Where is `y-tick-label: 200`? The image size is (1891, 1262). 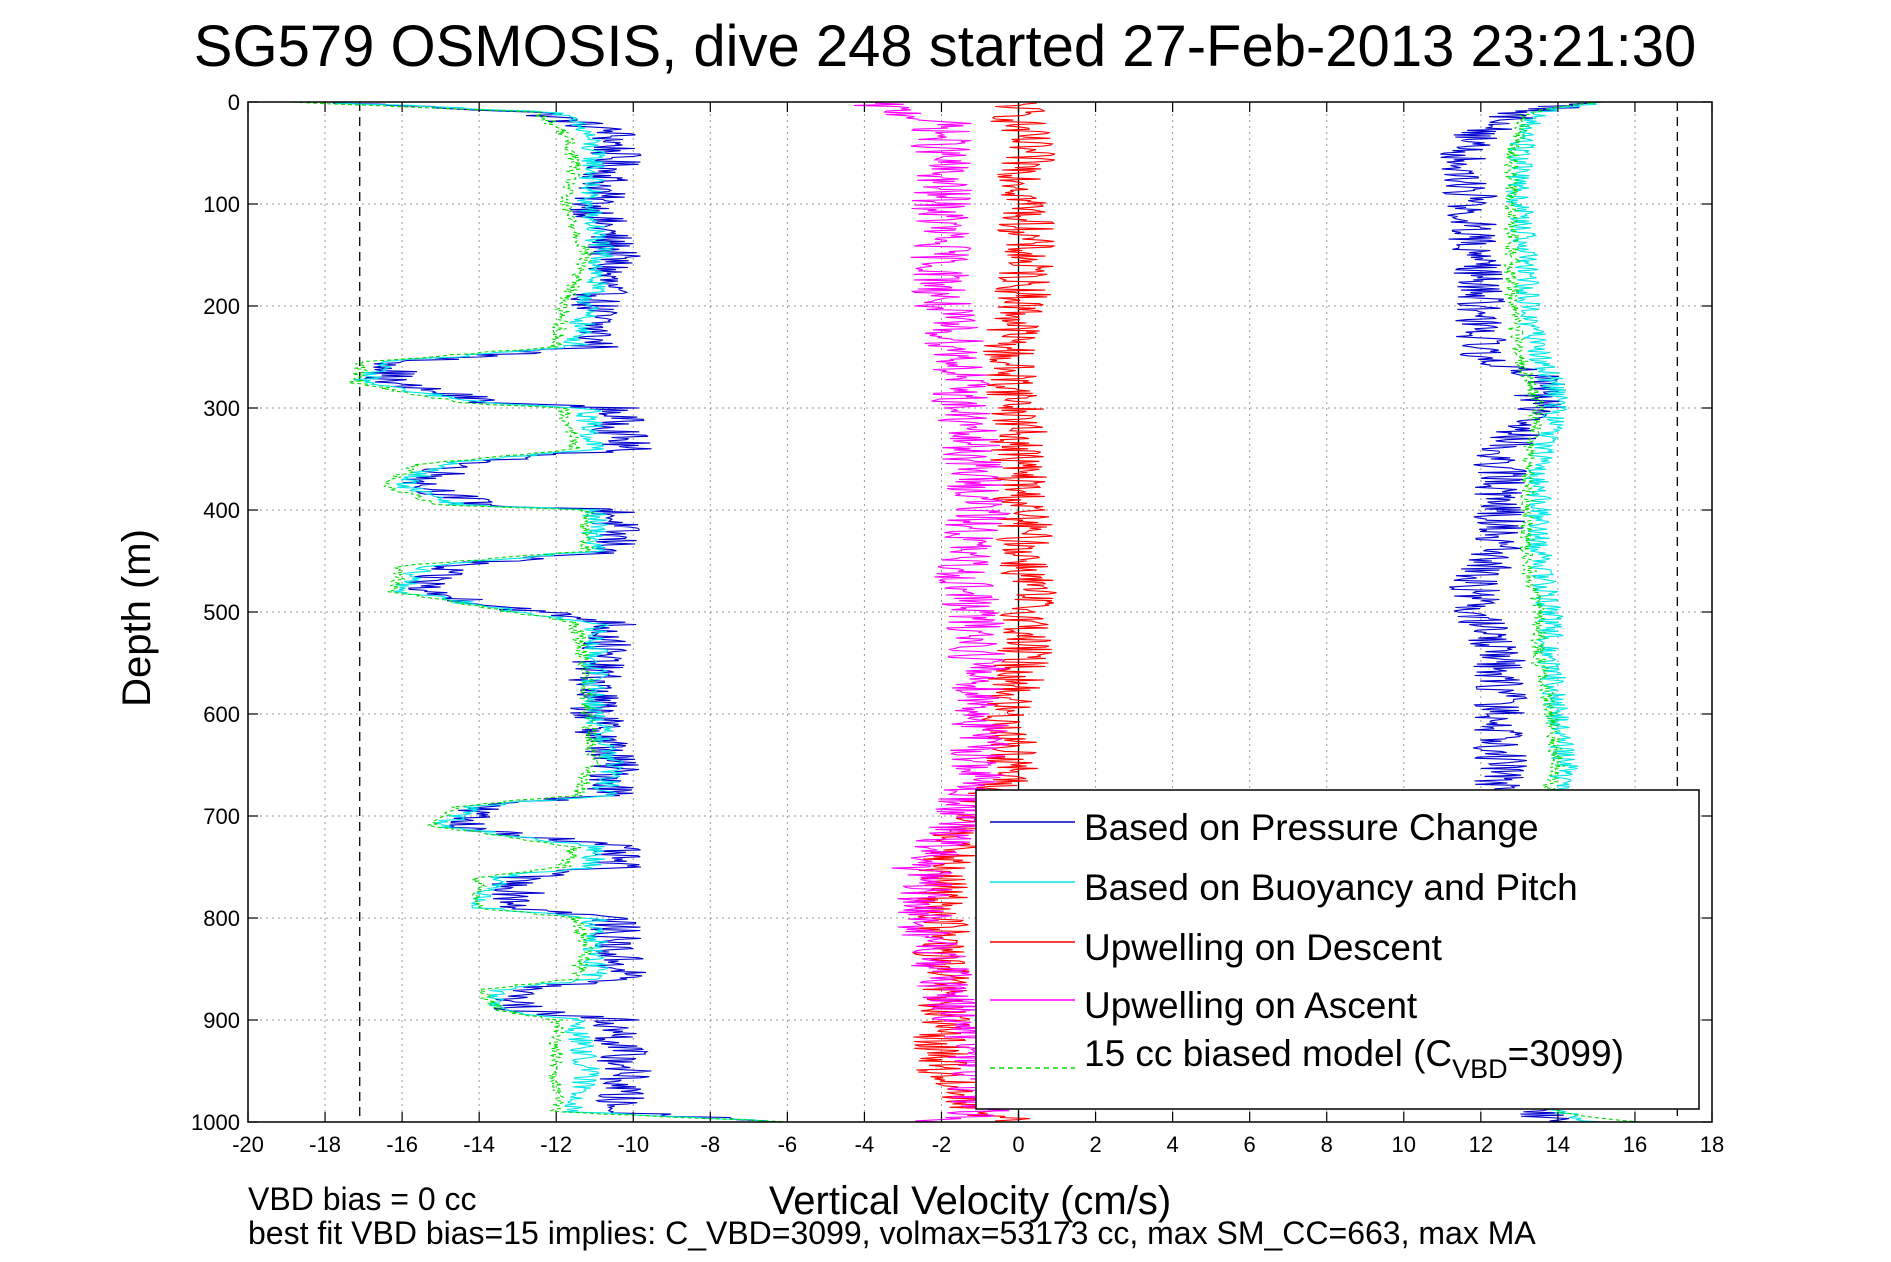 y-tick-label: 200 is located at coordinates (221, 306).